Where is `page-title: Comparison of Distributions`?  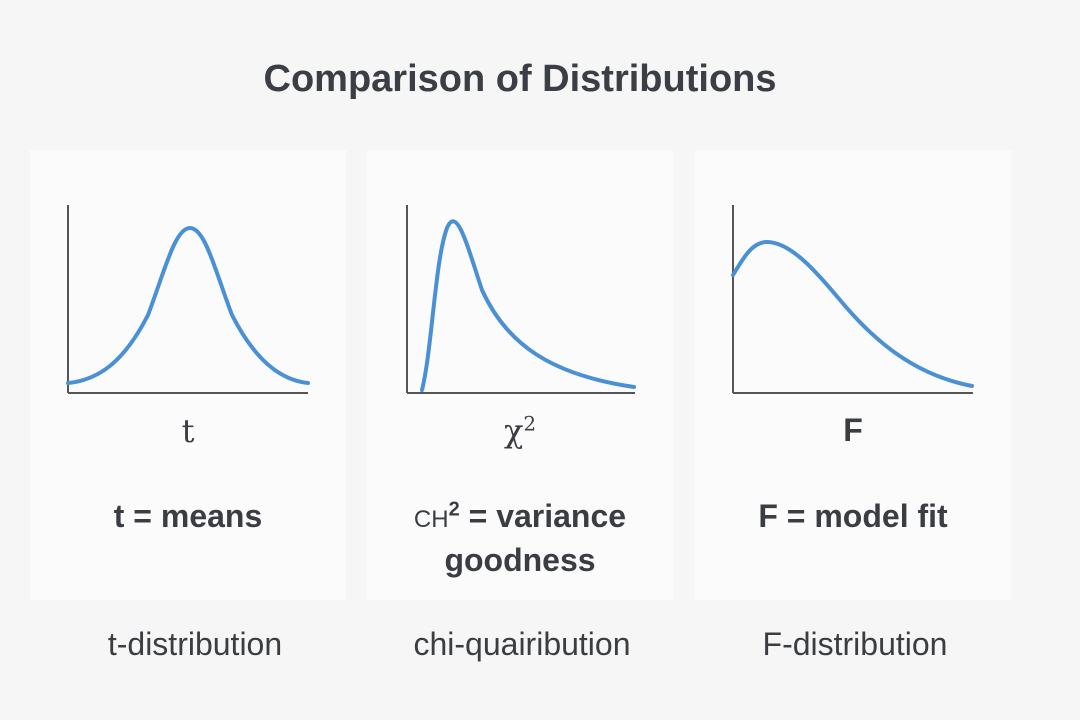
page-title: Comparison of Distributions is located at coordinates (520, 79).